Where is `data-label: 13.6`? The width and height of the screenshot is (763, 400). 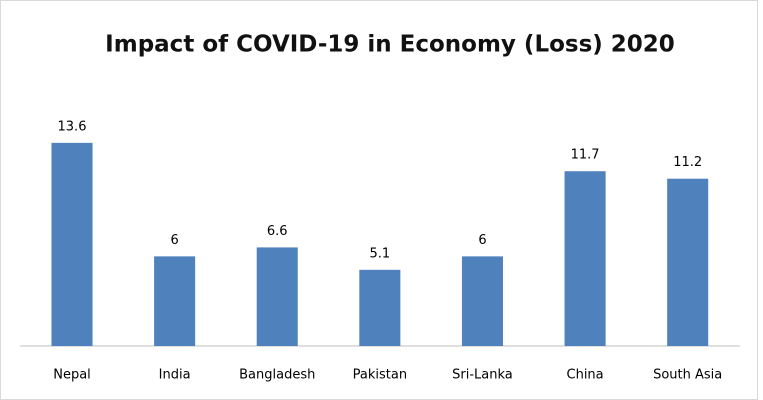
data-label: 13.6 is located at coordinates (72, 126).